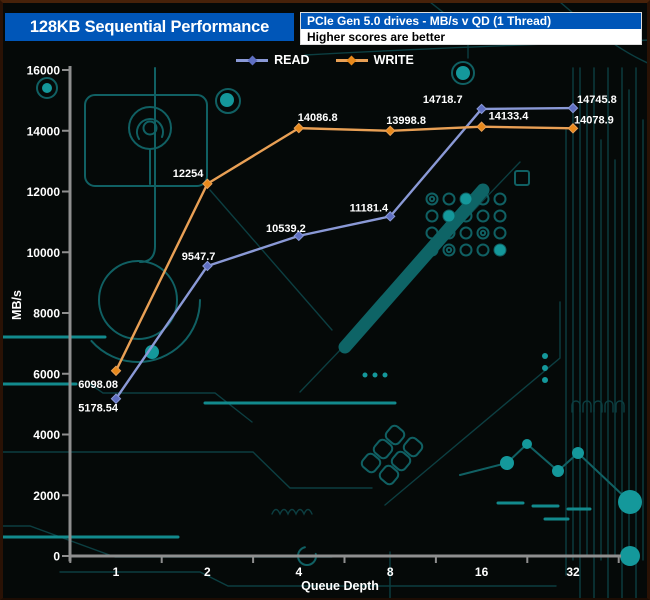  Describe the element at coordinates (46, 374) in the screenshot. I see `svg-text: 6000` at that location.